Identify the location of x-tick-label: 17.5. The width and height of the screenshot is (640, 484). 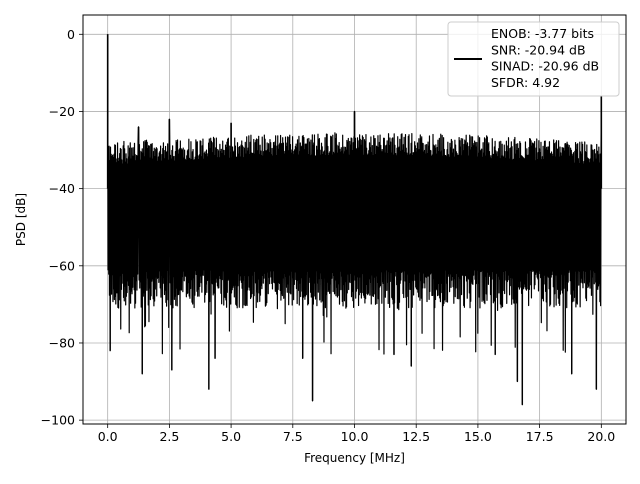
(540, 436).